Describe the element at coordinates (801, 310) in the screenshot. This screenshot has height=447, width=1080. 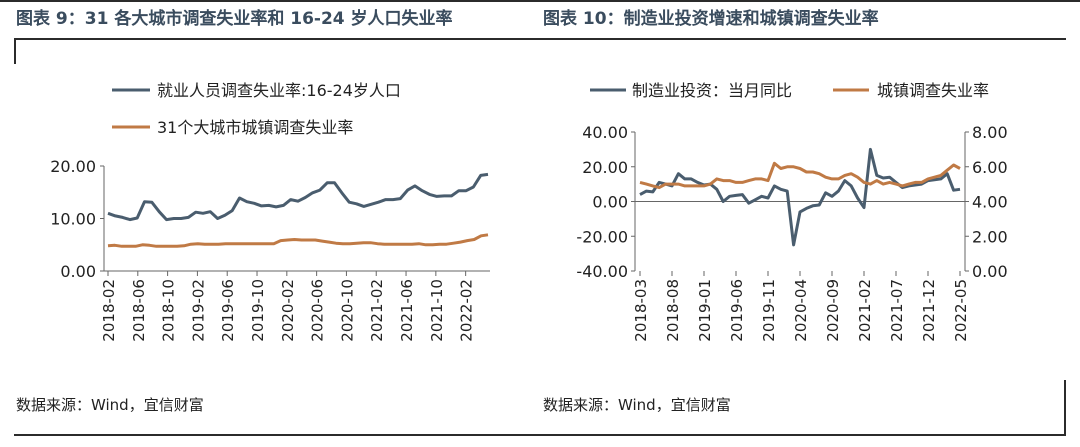
I see `right-x-tick-label: 2020-04` at that location.